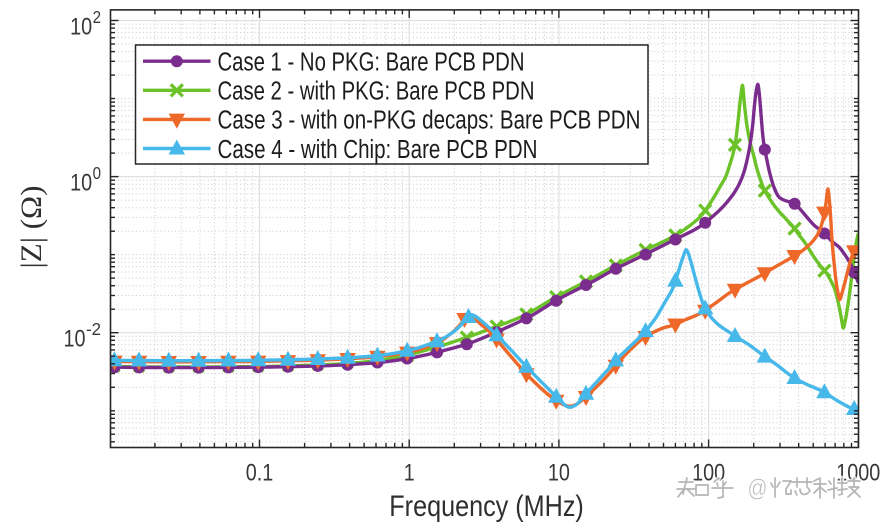  What do you see at coordinates (31, 227) in the screenshot?
I see `svg-text: |Z| (Ω)` at bounding box center [31, 227].